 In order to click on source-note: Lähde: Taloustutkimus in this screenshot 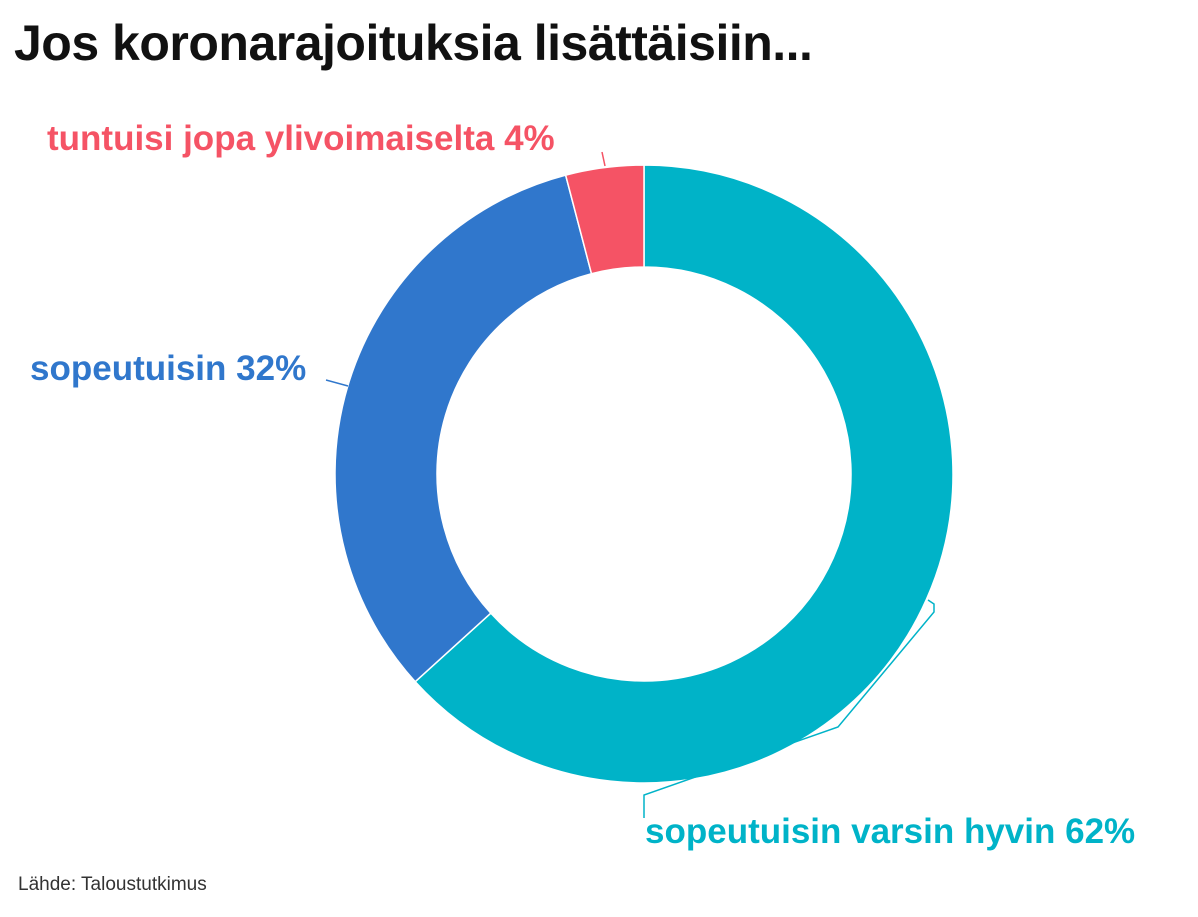, I will do `click(112, 884)`.